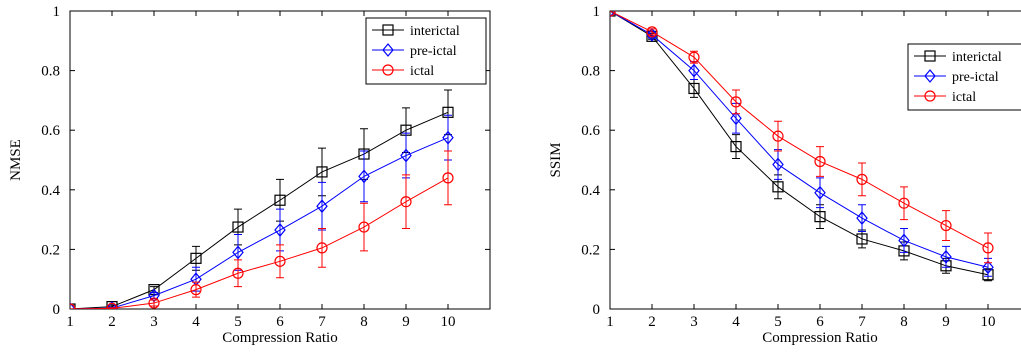 This screenshot has height=357, width=1021. What do you see at coordinates (422, 71) in the screenshot?
I see `legend-label-ictal: ictal` at bounding box center [422, 71].